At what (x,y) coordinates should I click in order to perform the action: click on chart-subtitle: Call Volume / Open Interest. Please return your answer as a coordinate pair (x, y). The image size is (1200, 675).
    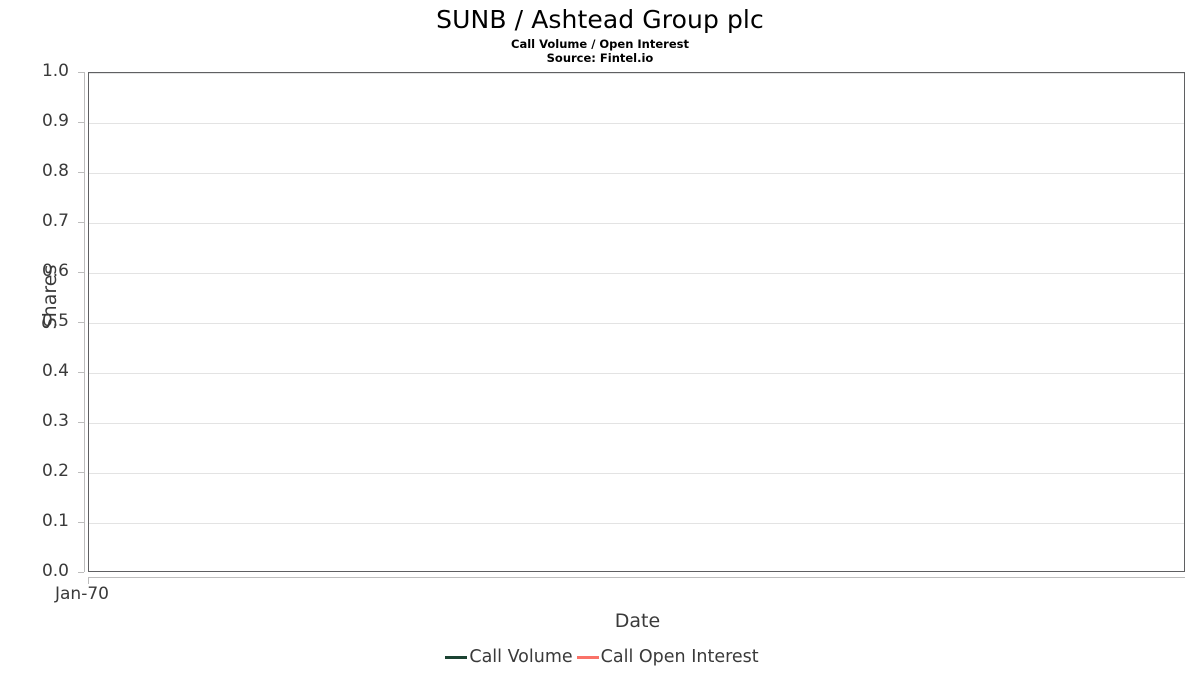
    Looking at the image, I should click on (600, 44).